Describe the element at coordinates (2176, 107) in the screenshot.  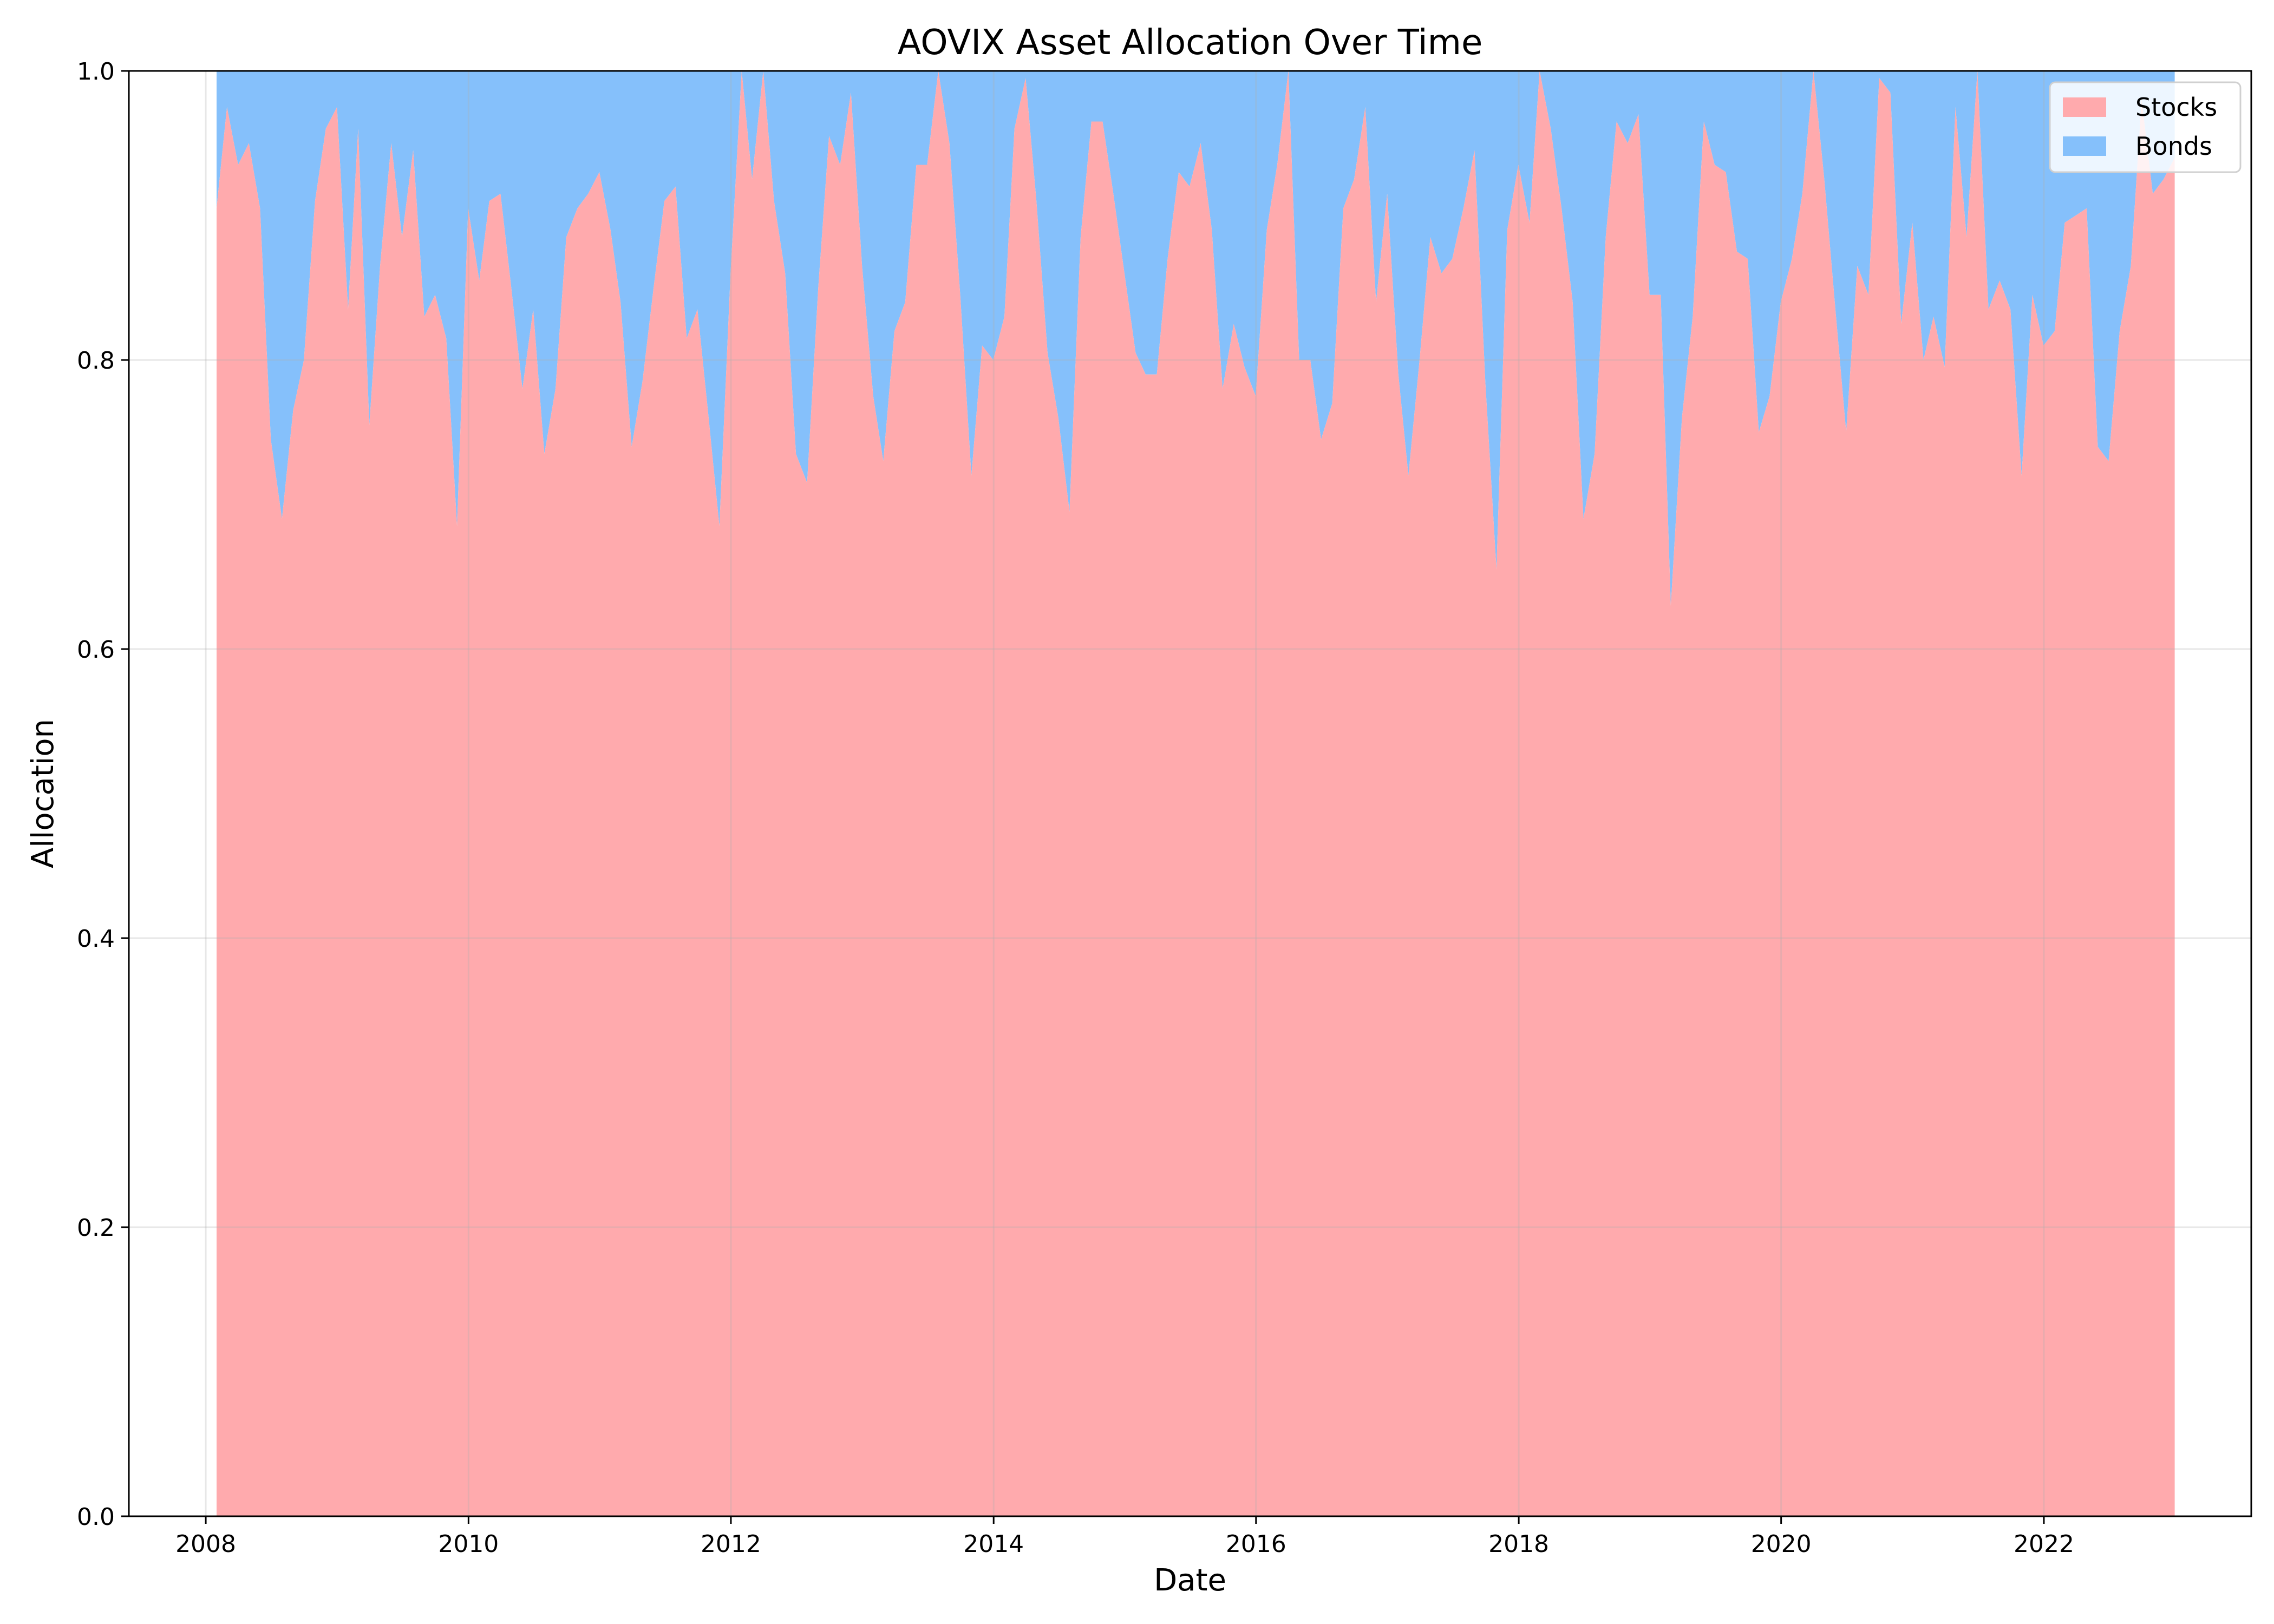
I see `legend-label-stocks: Stocks` at that location.